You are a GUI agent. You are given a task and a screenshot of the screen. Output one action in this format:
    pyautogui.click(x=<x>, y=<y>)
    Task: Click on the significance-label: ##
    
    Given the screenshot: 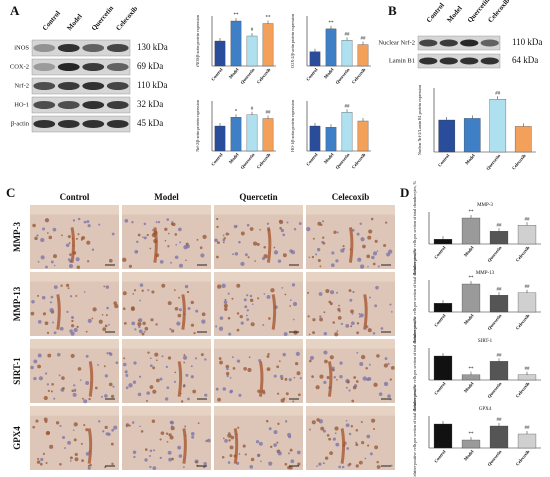 What is the action you would take?
    pyautogui.click(x=528, y=428)
    